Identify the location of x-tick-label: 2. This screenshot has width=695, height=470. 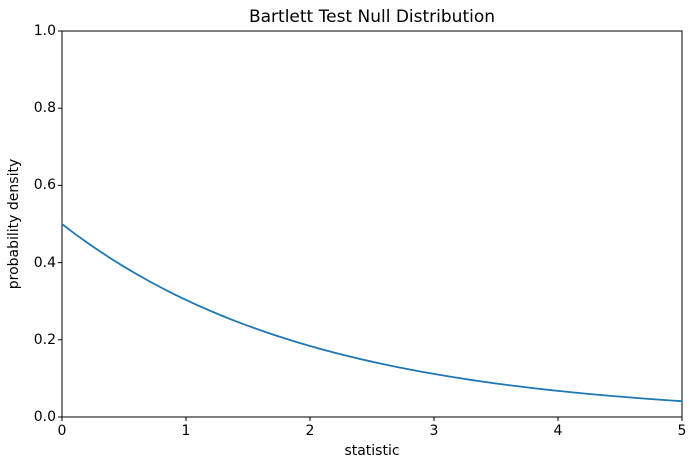
(310, 431).